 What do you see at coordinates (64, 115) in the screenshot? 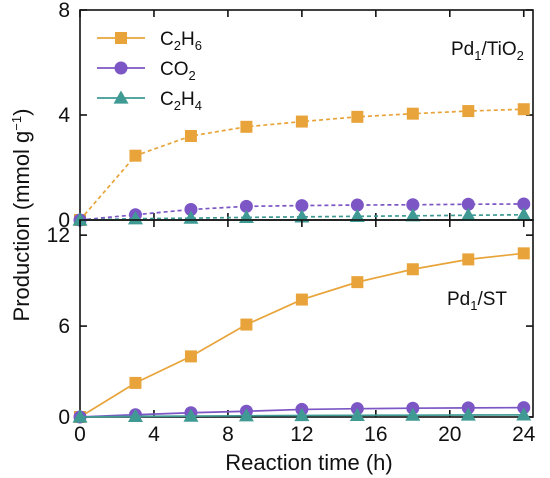
I see `y-tick-label: 4` at bounding box center [64, 115].